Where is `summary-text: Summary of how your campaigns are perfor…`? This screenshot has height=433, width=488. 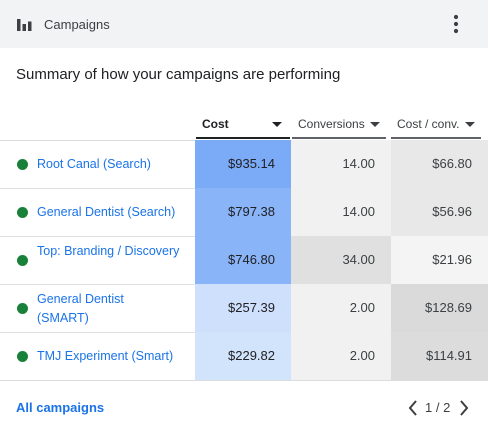 summary-text: Summary of how your campaigns are perfor… is located at coordinates (178, 74).